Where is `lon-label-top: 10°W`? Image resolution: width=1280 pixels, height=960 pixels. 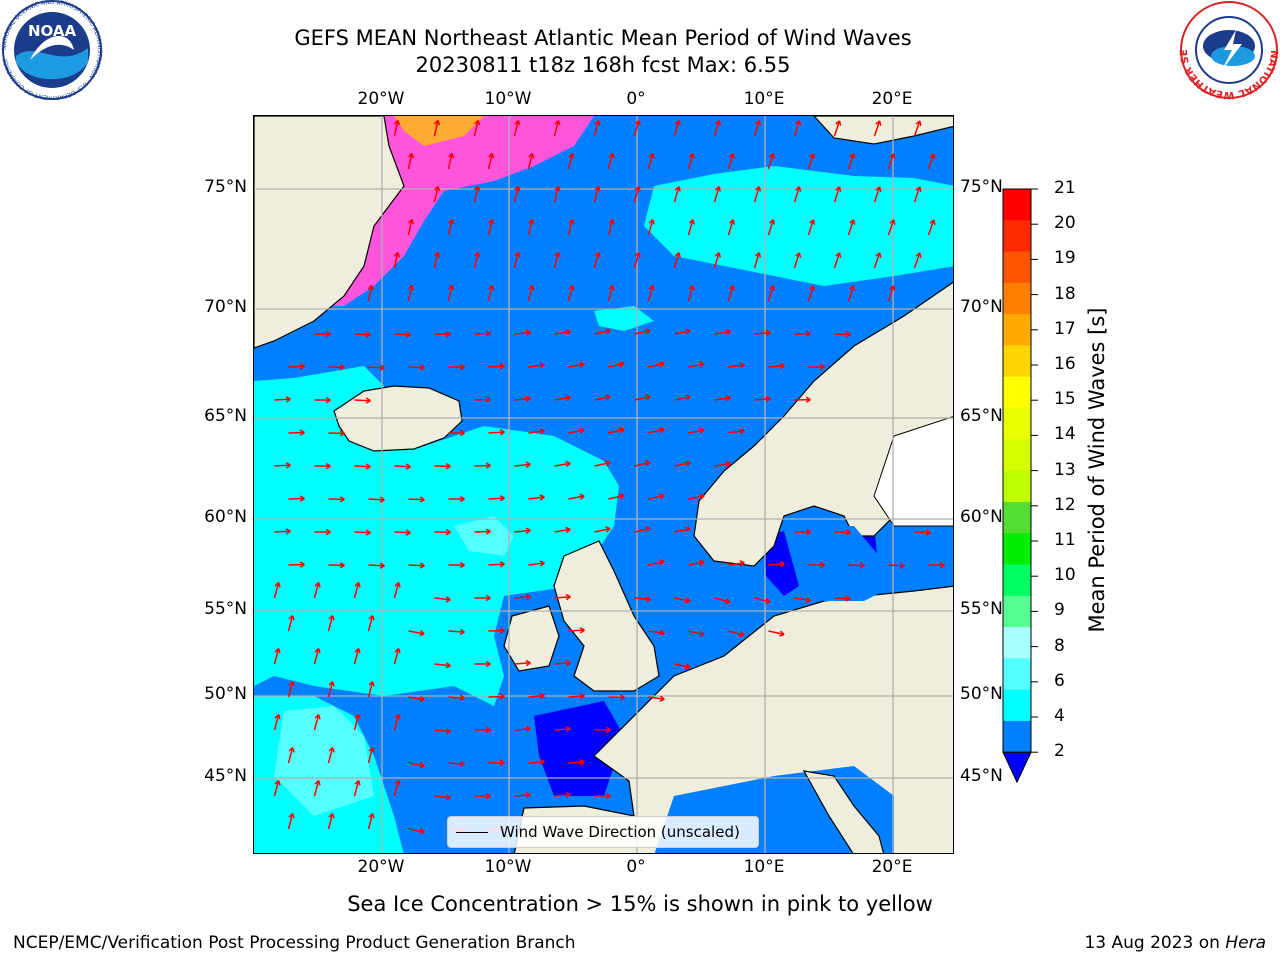
lon-label-top: 10°W is located at coordinates (508, 99).